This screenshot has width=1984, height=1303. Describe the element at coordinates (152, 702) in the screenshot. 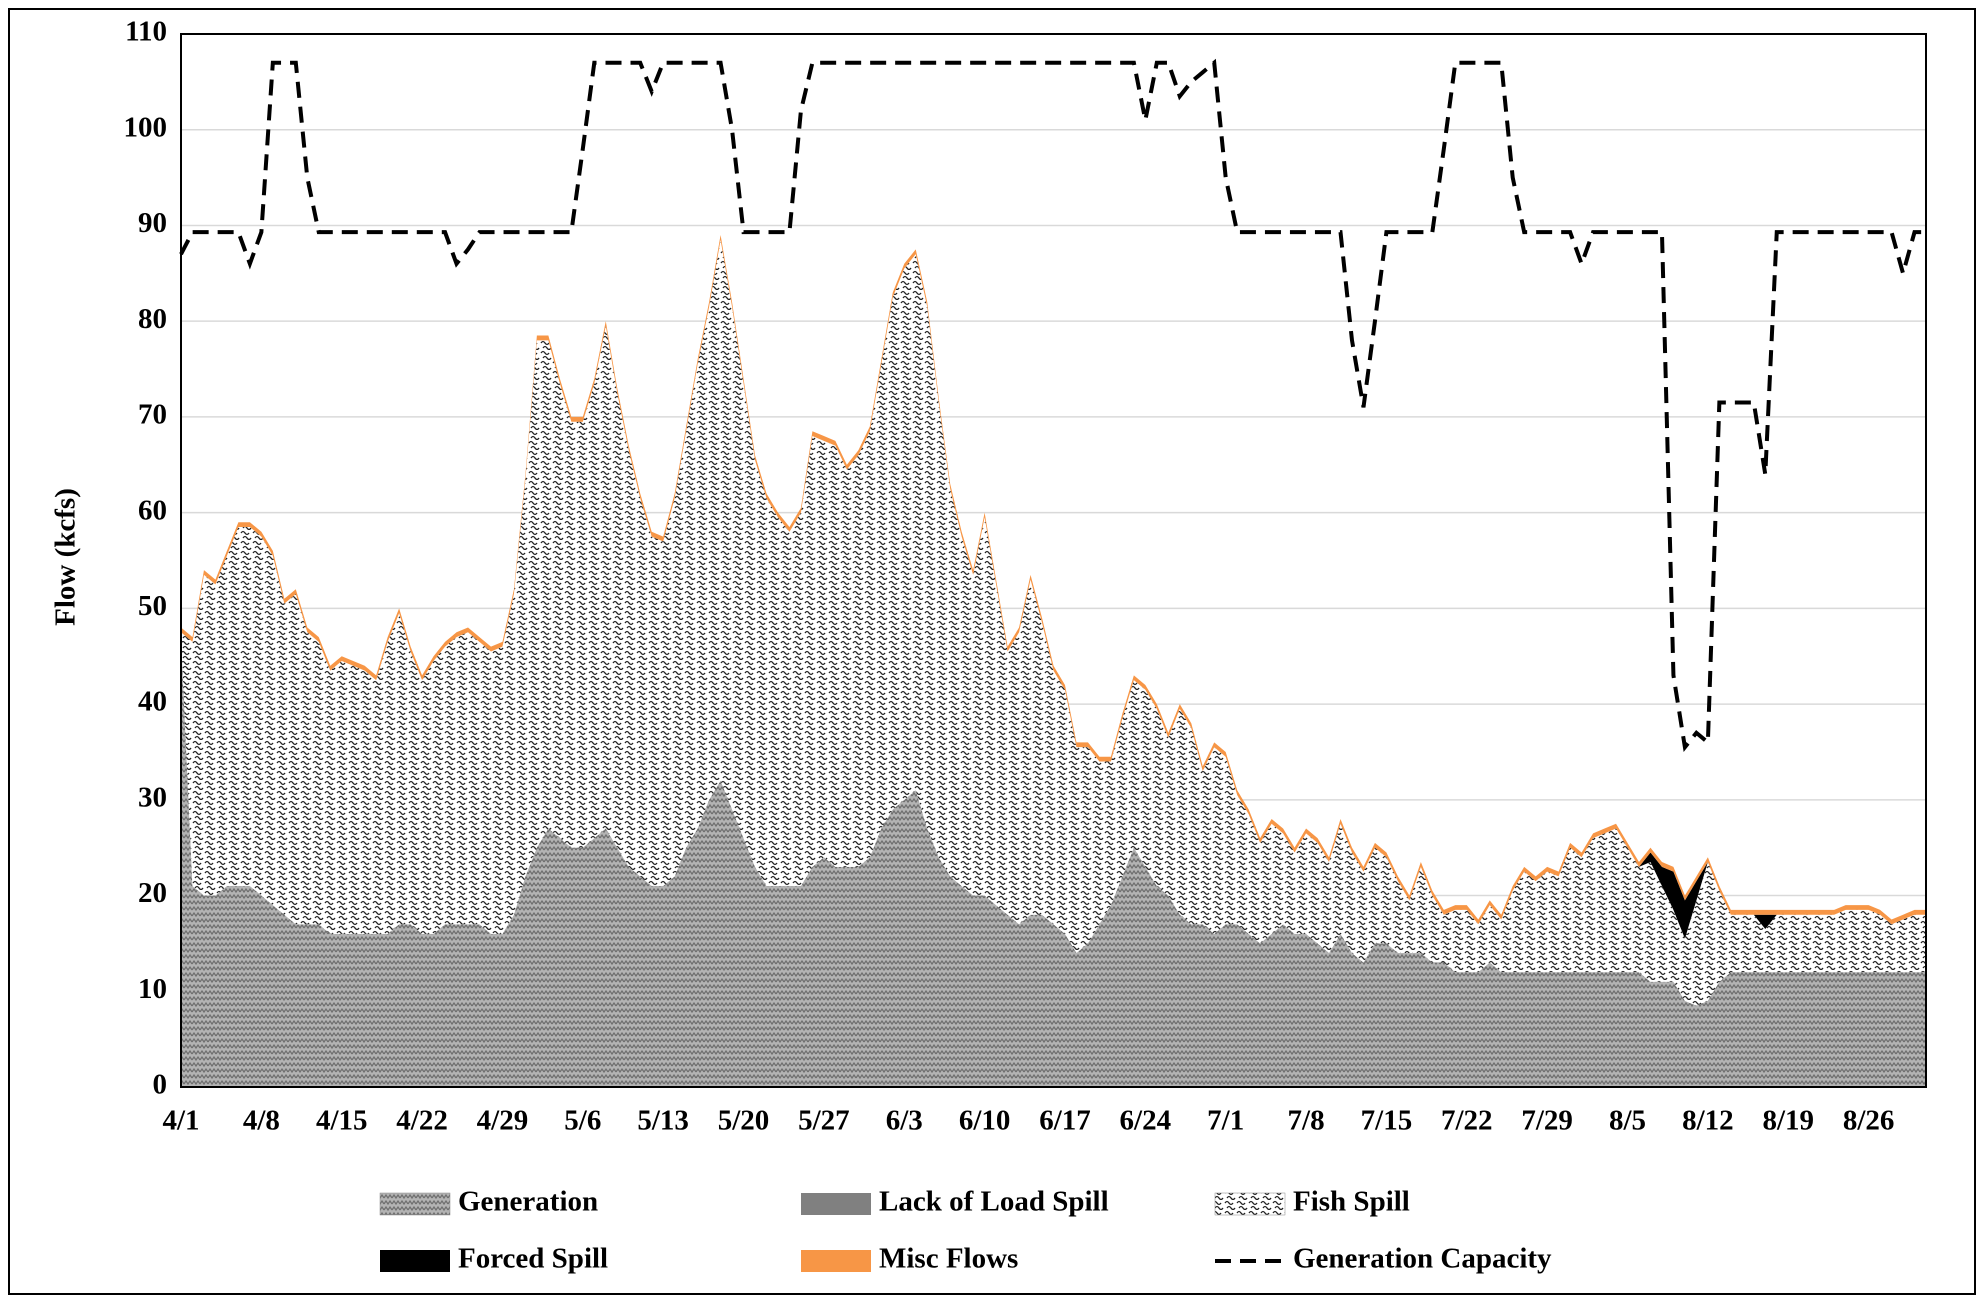

I see `y-tick-label: 40` at that location.